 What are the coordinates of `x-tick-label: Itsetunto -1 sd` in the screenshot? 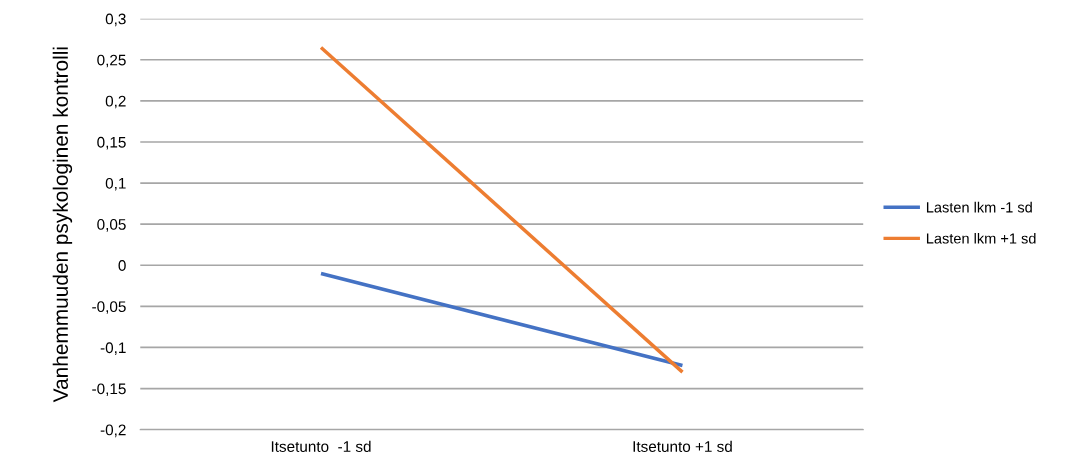 It's located at (321, 446).